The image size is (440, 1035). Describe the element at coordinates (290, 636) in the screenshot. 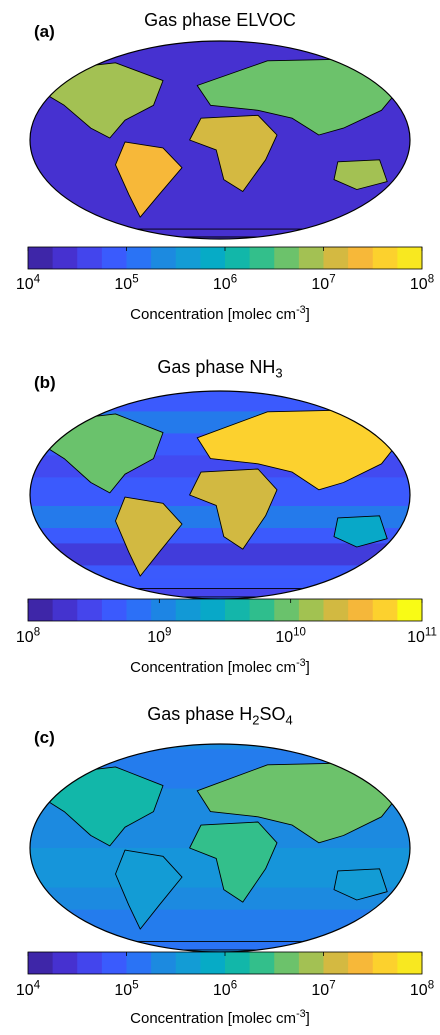

I see `colorbar-tick-label: 10¹⁰` at that location.